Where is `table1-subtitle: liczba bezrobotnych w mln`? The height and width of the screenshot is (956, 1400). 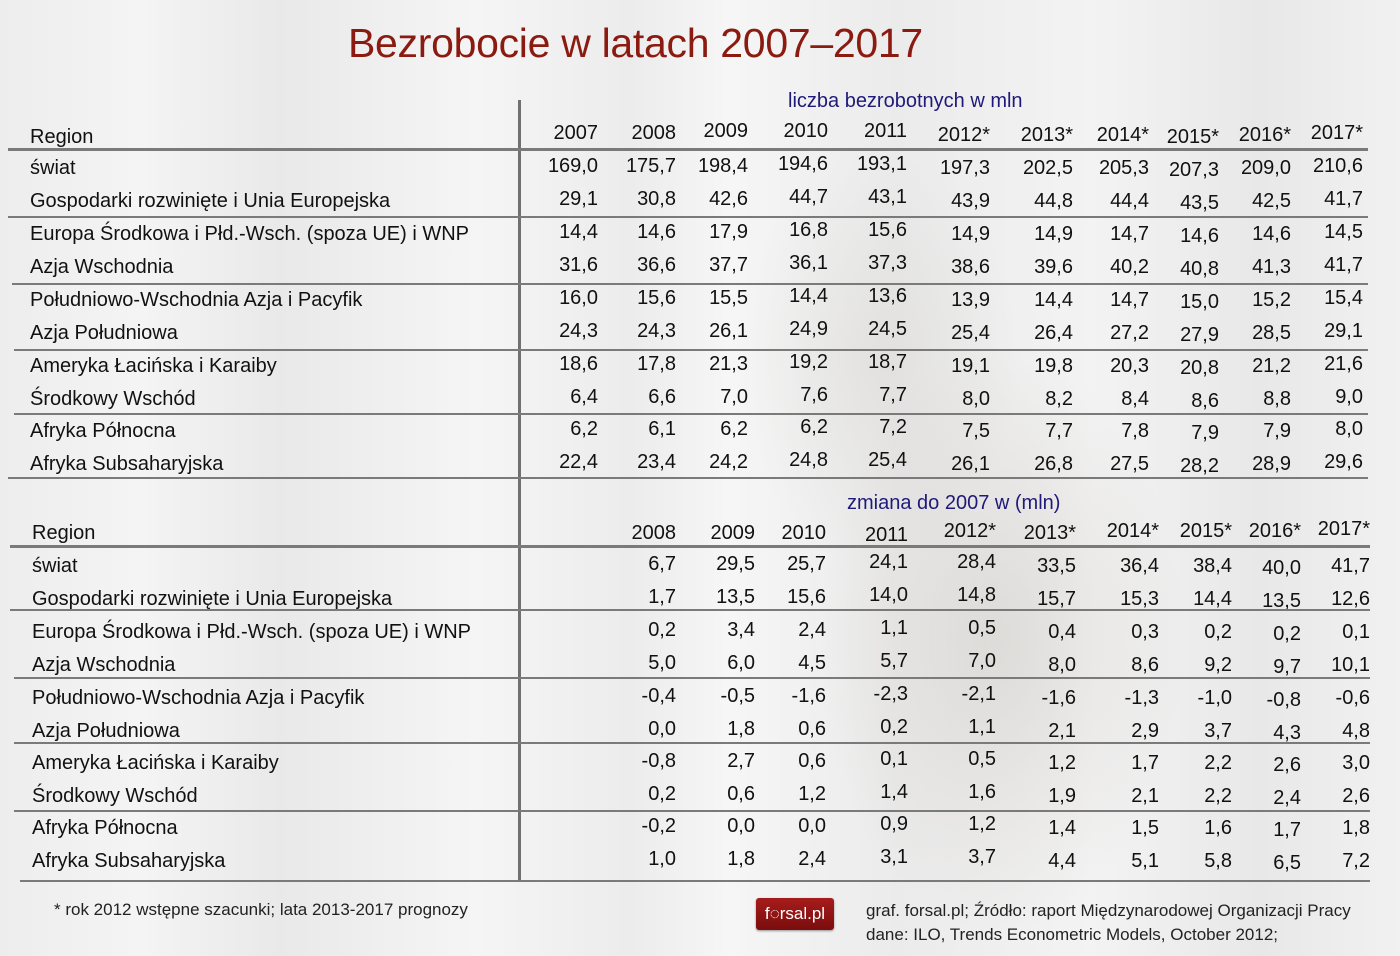 table1-subtitle: liczba bezrobotnych w mln is located at coordinates (905, 101).